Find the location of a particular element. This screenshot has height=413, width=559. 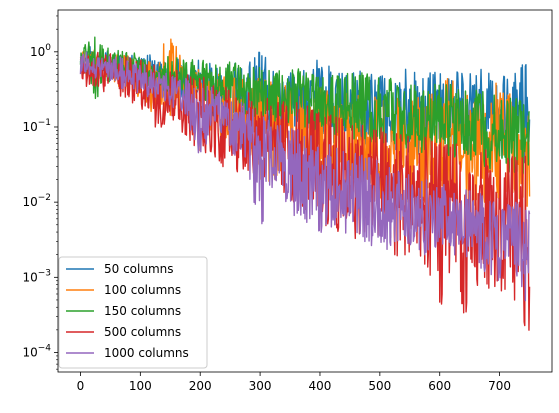

legend-box is located at coordinates (133, 312).